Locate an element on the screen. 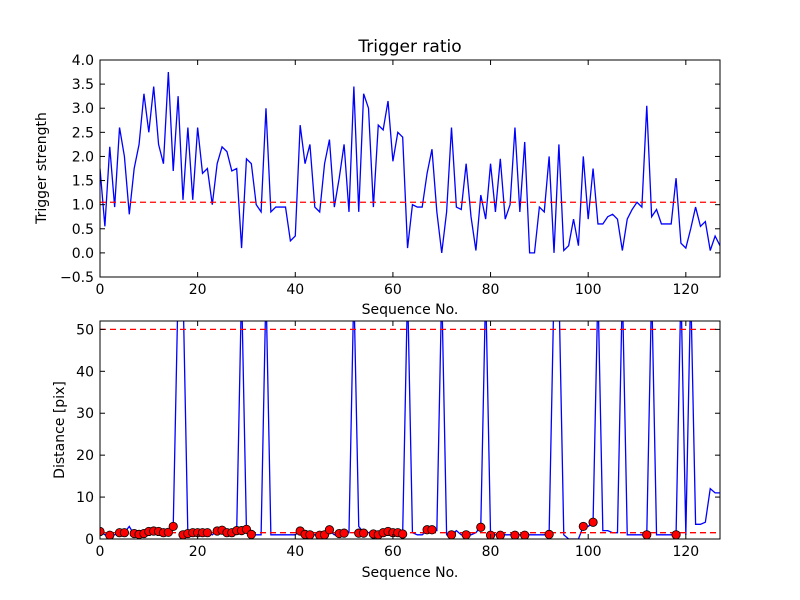  y-tick-label: 10 is located at coordinates (85, 498).